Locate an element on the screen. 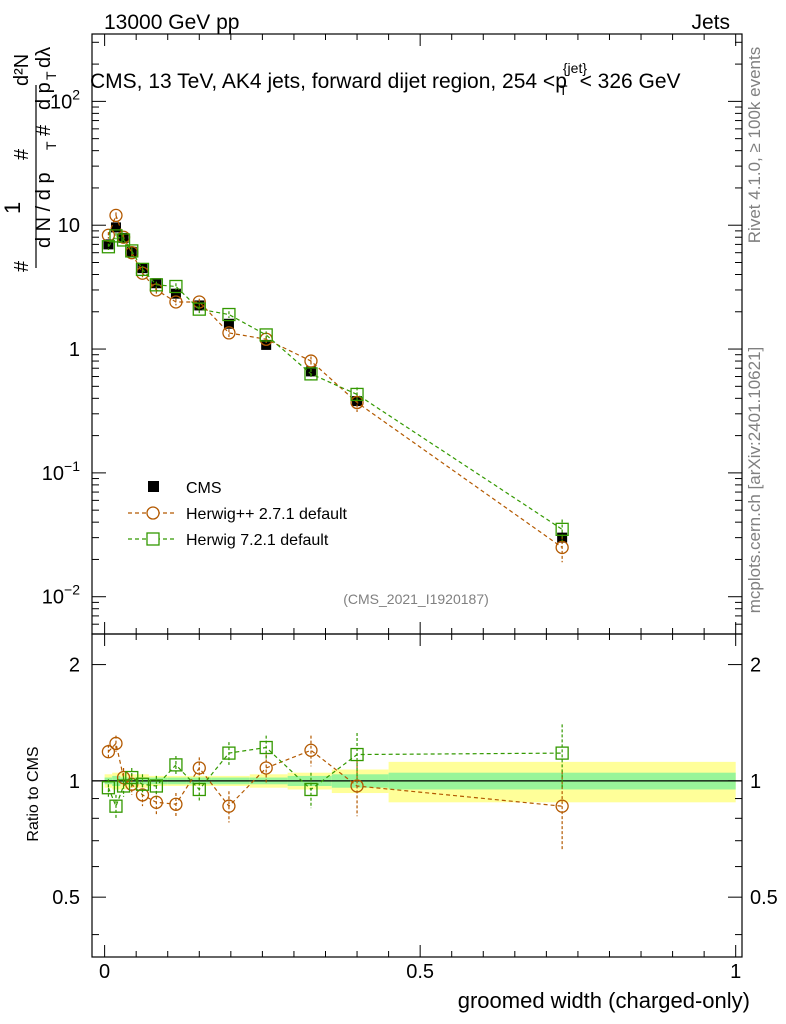  y-label-dlambda: dλ is located at coordinates (44, 57).